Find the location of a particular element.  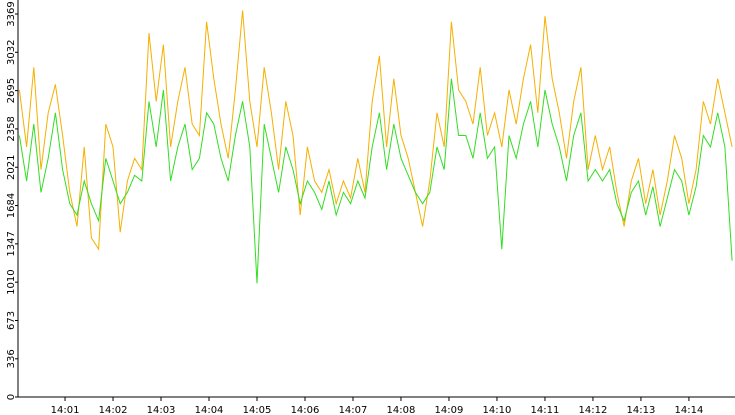

y-tick-label: 3369 is located at coordinates (11, 13).